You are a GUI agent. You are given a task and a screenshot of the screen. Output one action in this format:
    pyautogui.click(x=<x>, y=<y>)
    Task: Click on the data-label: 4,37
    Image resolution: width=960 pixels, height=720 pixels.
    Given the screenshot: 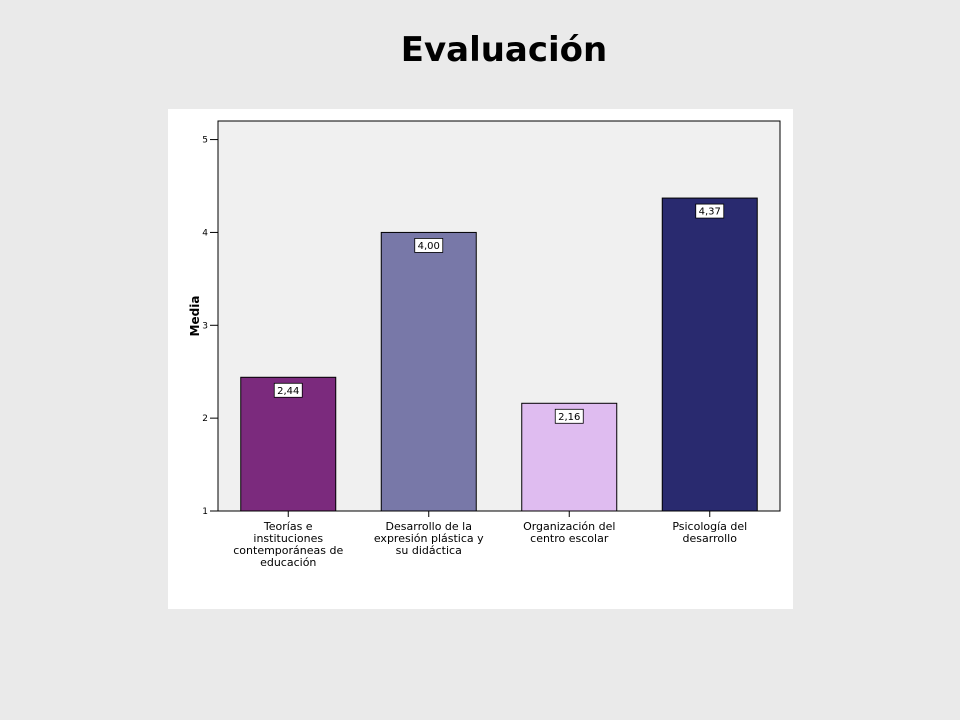 What is the action you would take?
    pyautogui.click(x=710, y=212)
    